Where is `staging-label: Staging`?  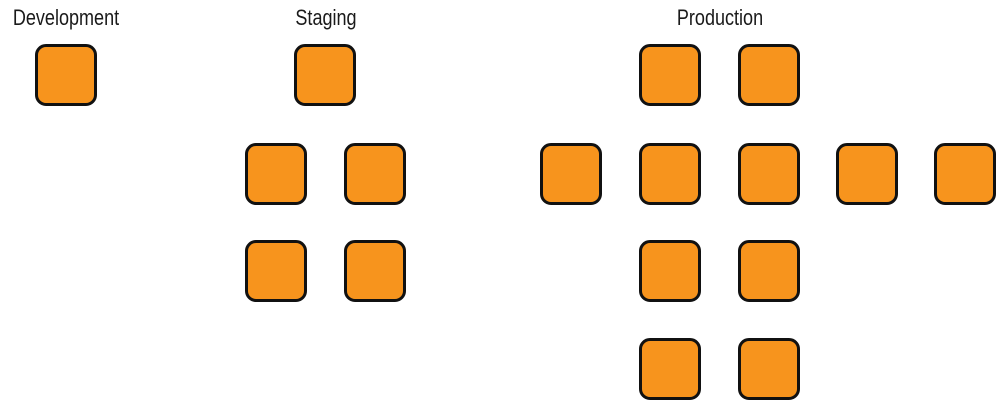 staging-label: Staging is located at coordinates (326, 17).